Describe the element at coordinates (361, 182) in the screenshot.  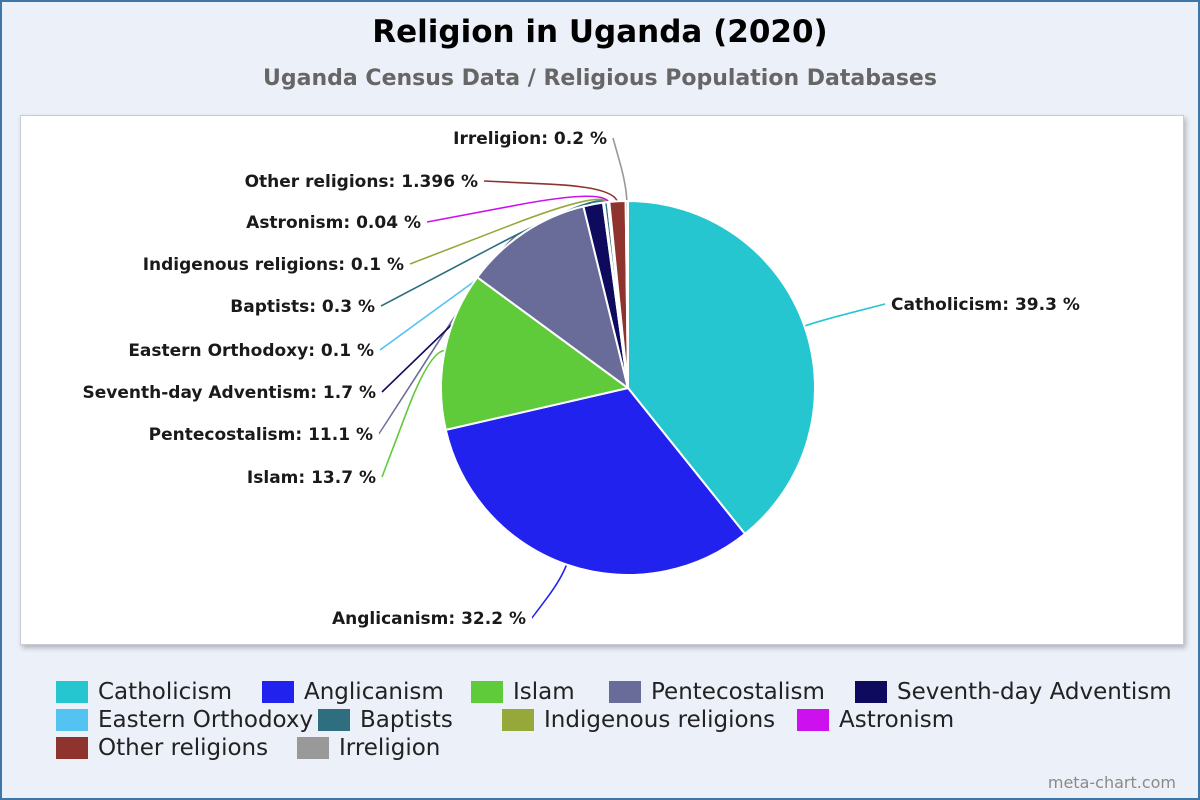
I see `data-label-other-religions: Other religions: 1.396 %` at that location.